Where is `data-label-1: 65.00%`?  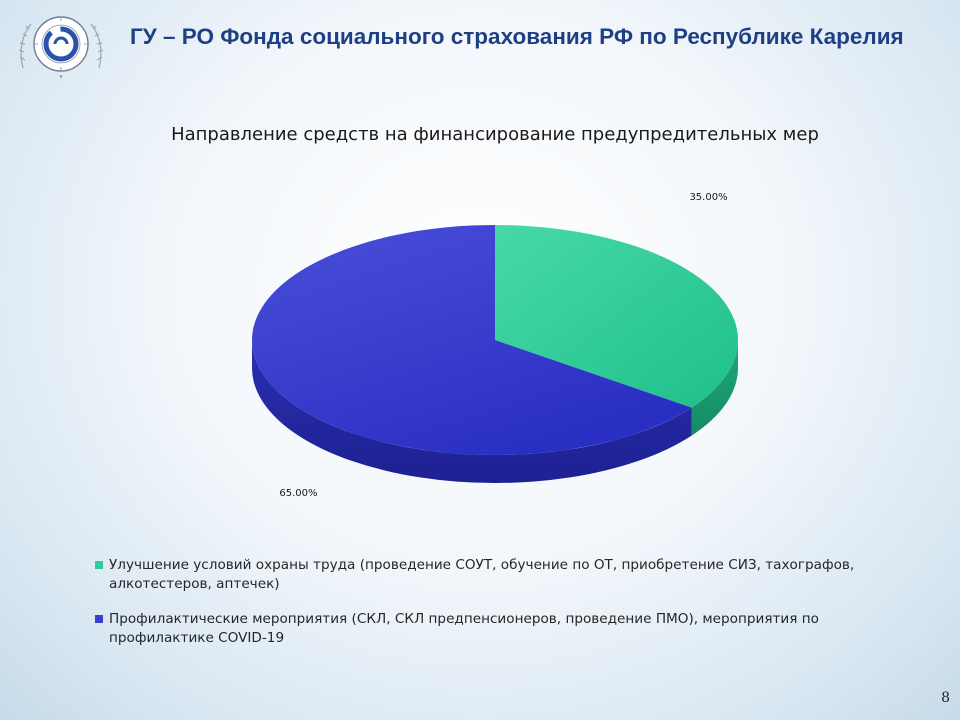
data-label-1: 65.00% is located at coordinates (298, 493).